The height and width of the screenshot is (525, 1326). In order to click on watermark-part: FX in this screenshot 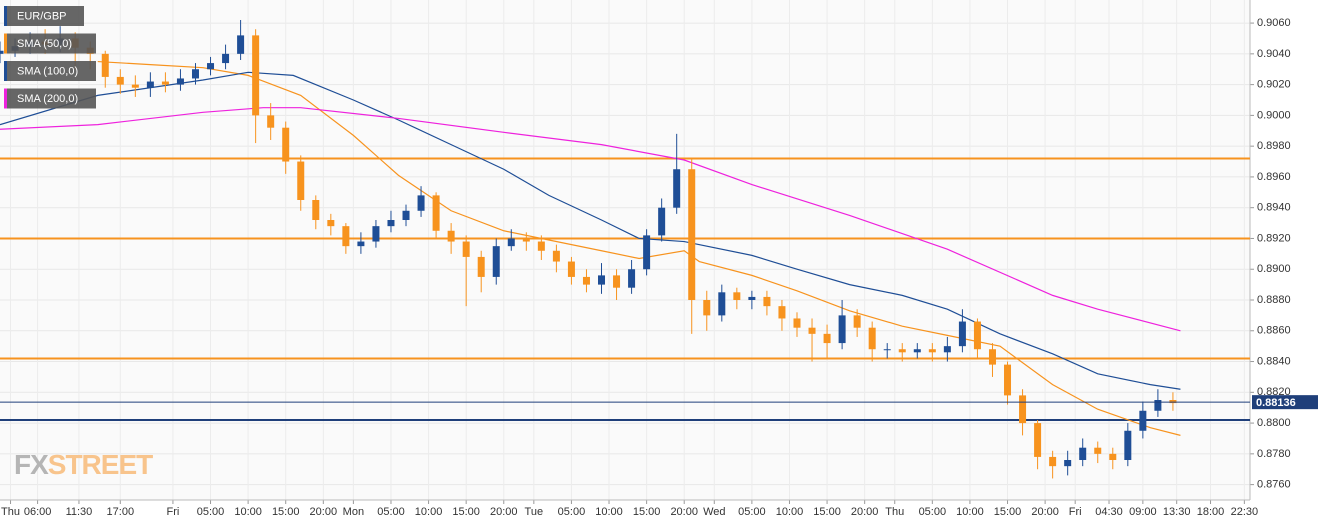, I will do `click(31, 464)`.